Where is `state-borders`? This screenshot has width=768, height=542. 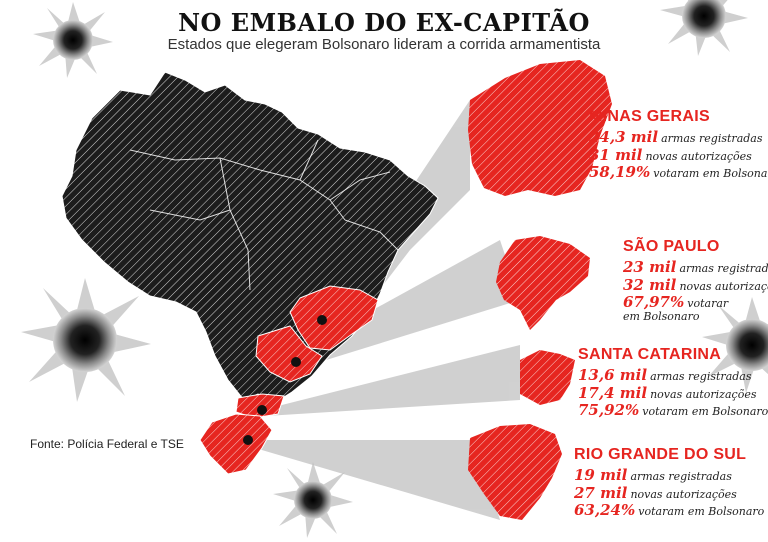 state-borders is located at coordinates (264, 215).